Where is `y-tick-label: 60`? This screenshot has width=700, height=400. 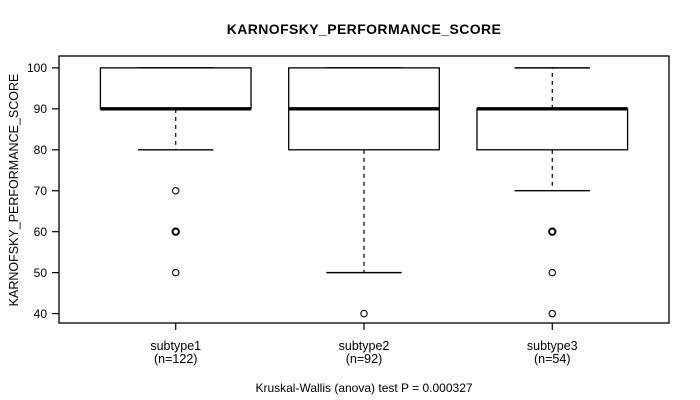 y-tick-label: 60 is located at coordinates (41, 232).